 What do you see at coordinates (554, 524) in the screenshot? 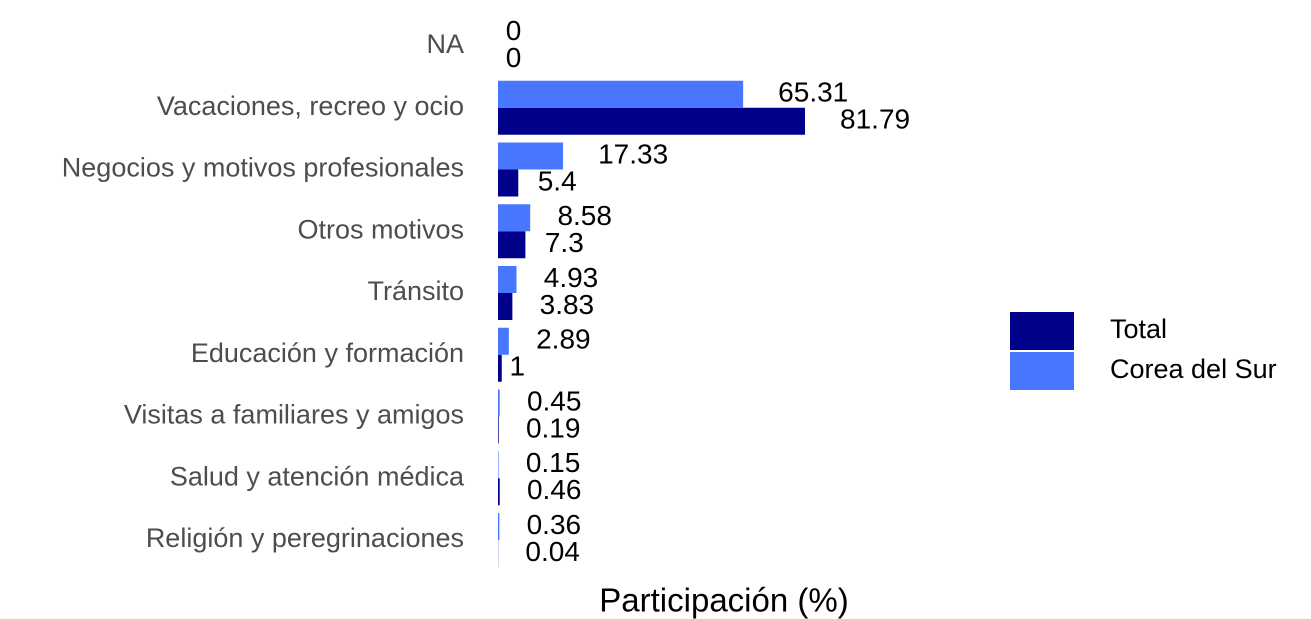
I see `value-label: 0.36` at bounding box center [554, 524].